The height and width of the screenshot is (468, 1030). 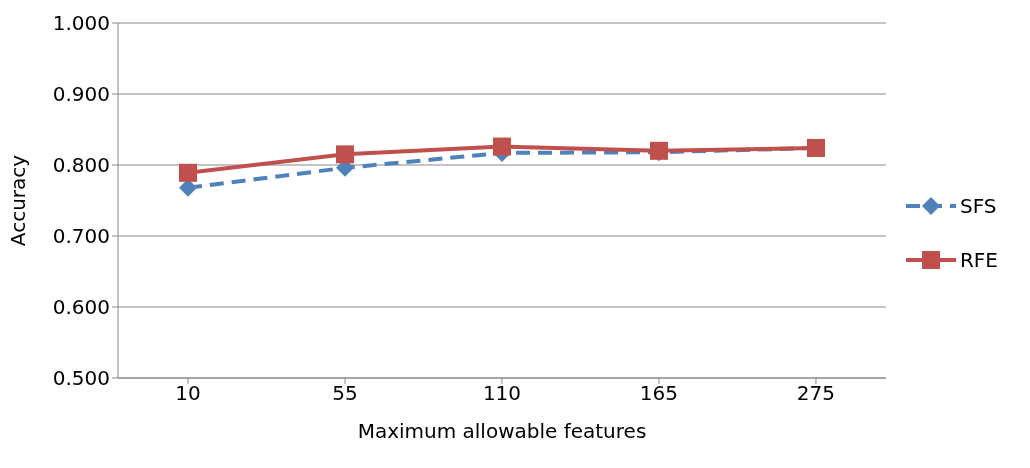 I want to click on x-tick-label: 55, so click(x=345, y=393).